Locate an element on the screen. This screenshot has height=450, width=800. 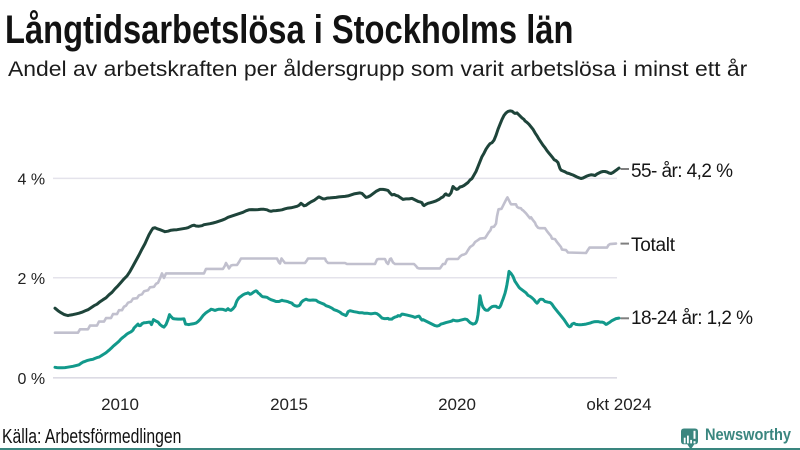
svg-text: 4 % is located at coordinates (32, 180).